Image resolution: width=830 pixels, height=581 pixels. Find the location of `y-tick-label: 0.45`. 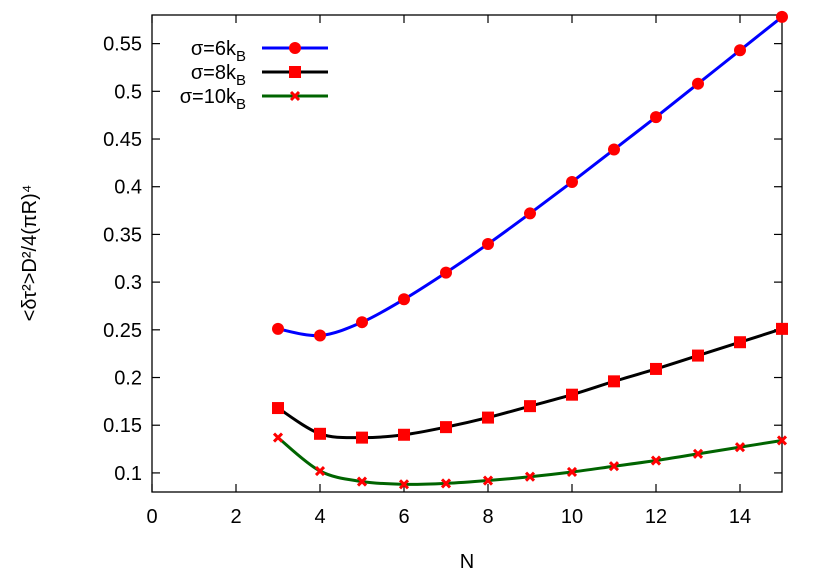

y-tick-label: 0.45 is located at coordinates (122, 140).